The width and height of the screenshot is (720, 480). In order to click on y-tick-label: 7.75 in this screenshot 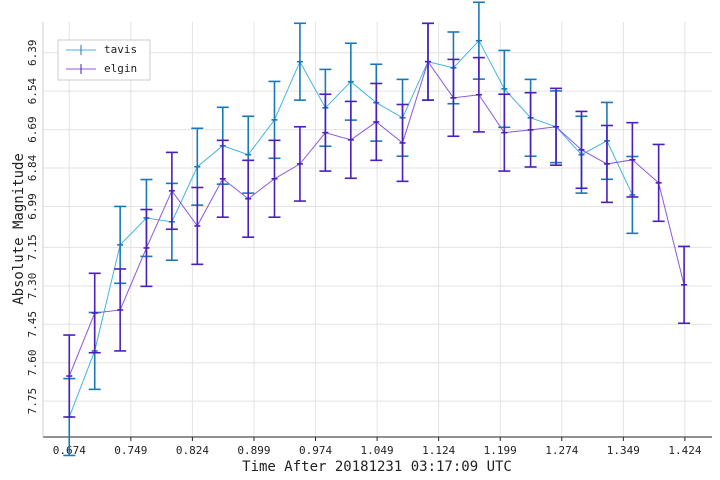, I will do `click(32, 401)`.